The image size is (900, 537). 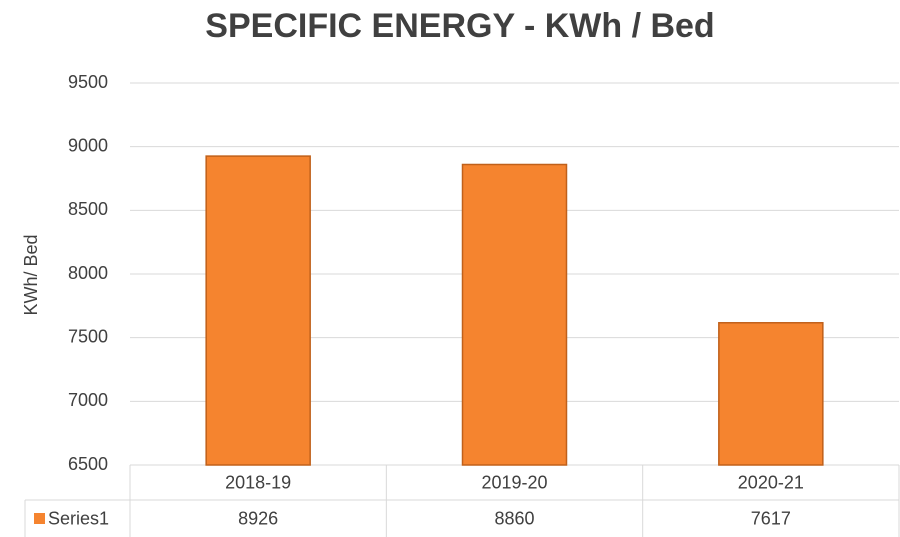 I want to click on table-value: 8926, so click(x=258, y=518).